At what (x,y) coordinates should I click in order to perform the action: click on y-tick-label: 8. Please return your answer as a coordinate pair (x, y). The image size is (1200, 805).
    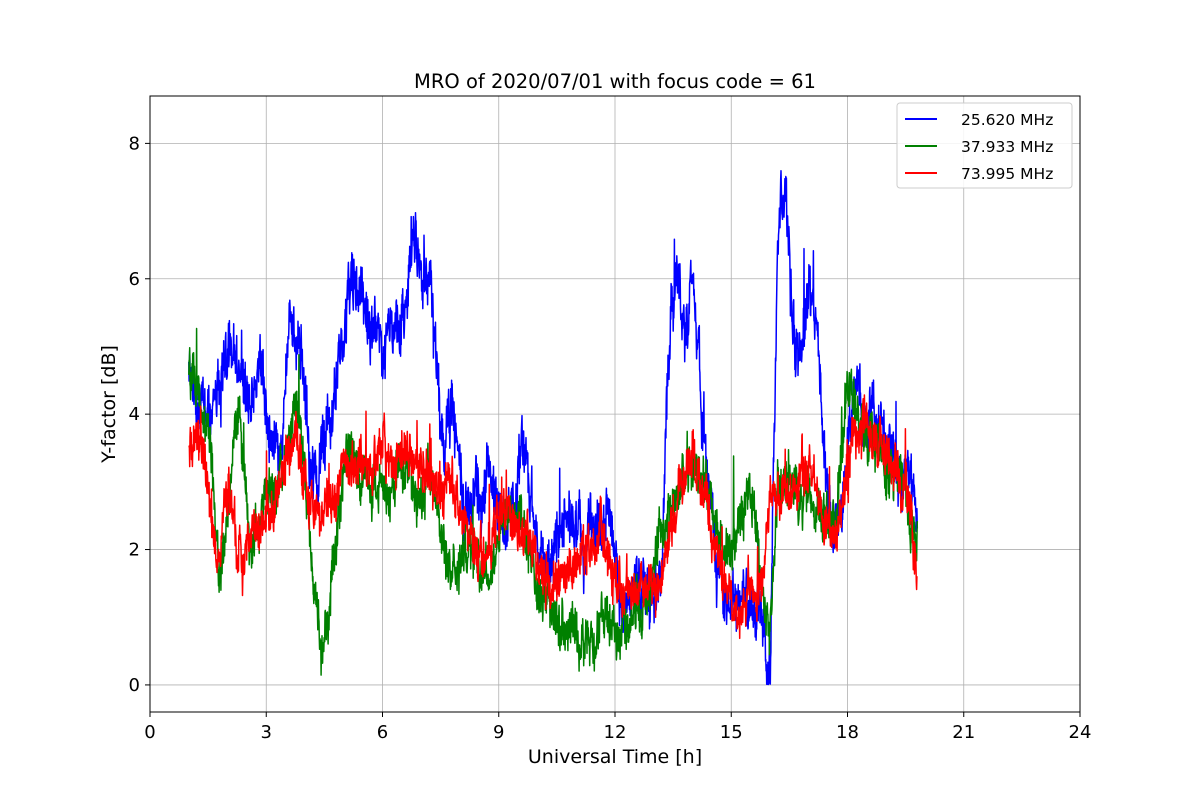
    Looking at the image, I should click on (134, 143).